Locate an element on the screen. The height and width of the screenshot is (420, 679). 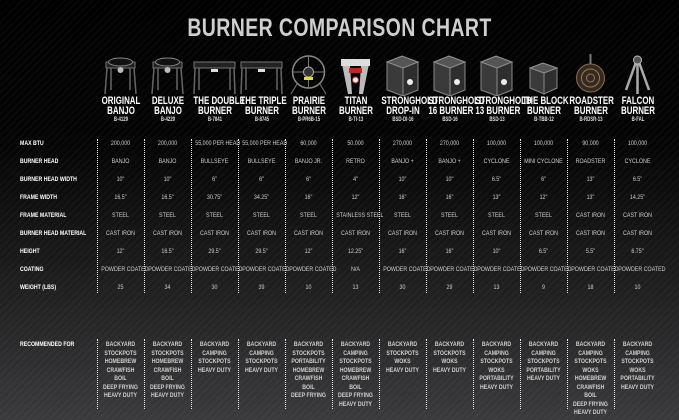
product-name: STRONGHOLD DROP-IN BSD-DI-16 is located at coordinates (409, 109).